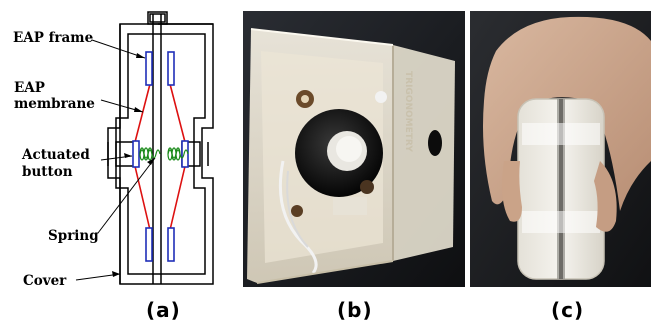 This screenshot has width=653, height=327. I want to click on arrow-heads, so click(133, 165).